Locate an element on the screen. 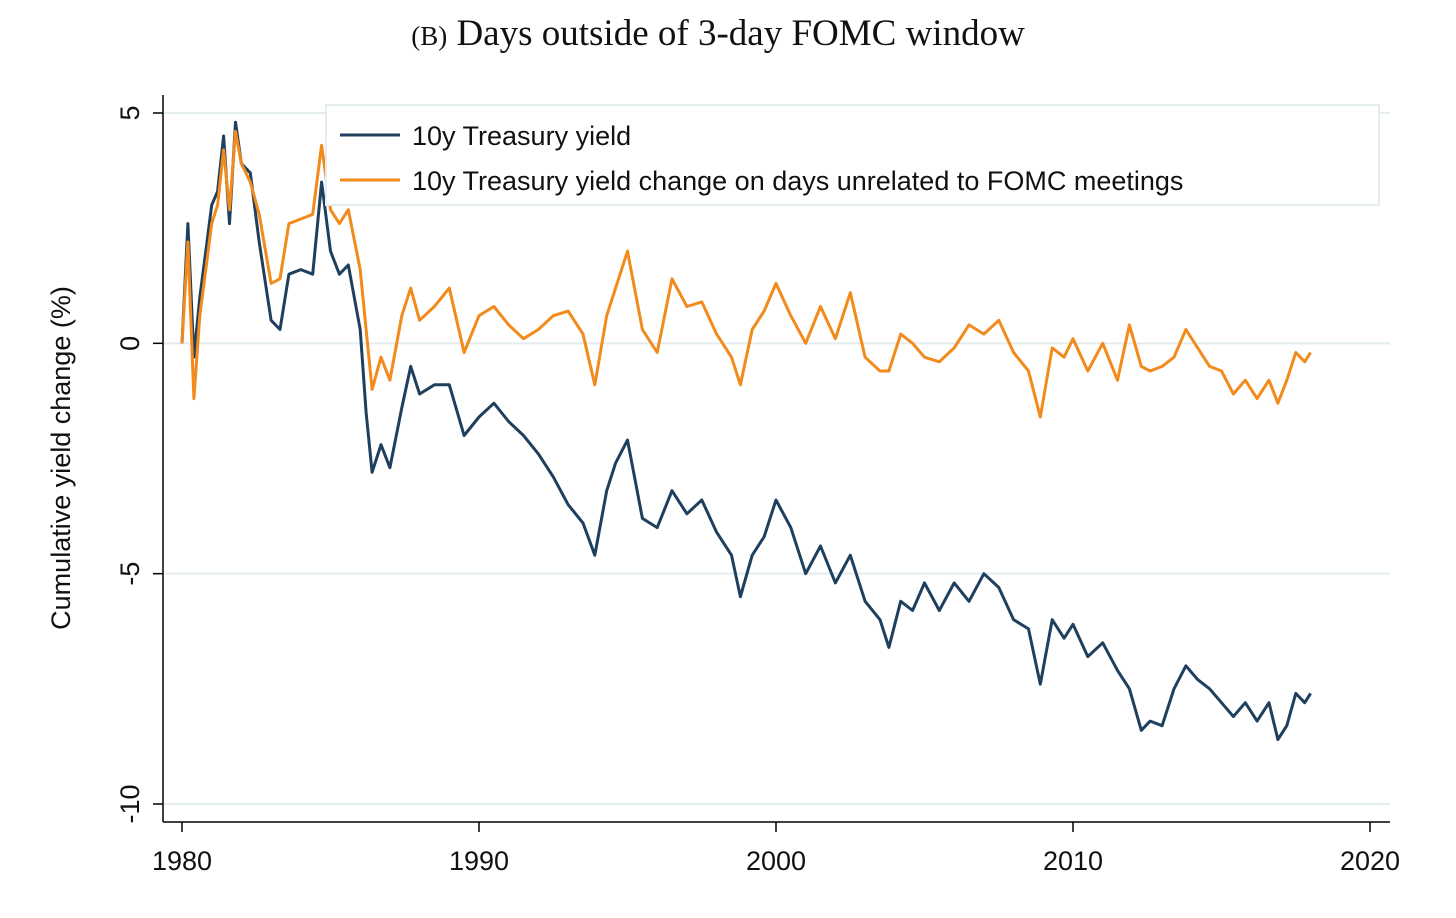  panel-label: (B) is located at coordinates (429, 36).